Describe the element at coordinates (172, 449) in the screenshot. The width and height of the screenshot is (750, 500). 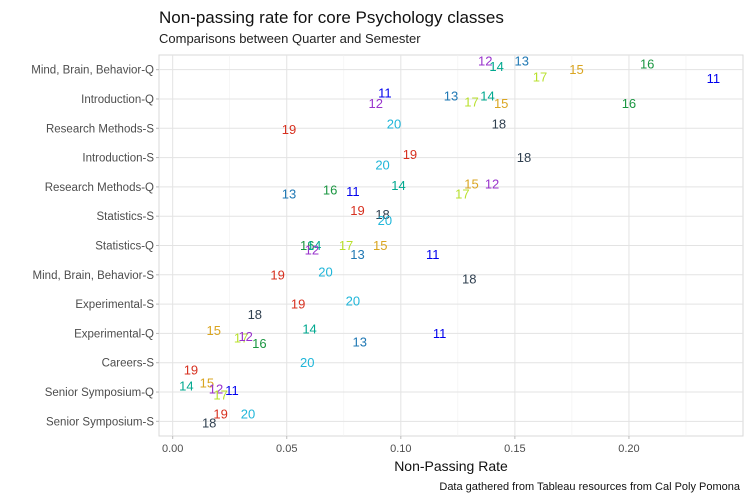
I see `x-tick-label: 0.00` at that location.